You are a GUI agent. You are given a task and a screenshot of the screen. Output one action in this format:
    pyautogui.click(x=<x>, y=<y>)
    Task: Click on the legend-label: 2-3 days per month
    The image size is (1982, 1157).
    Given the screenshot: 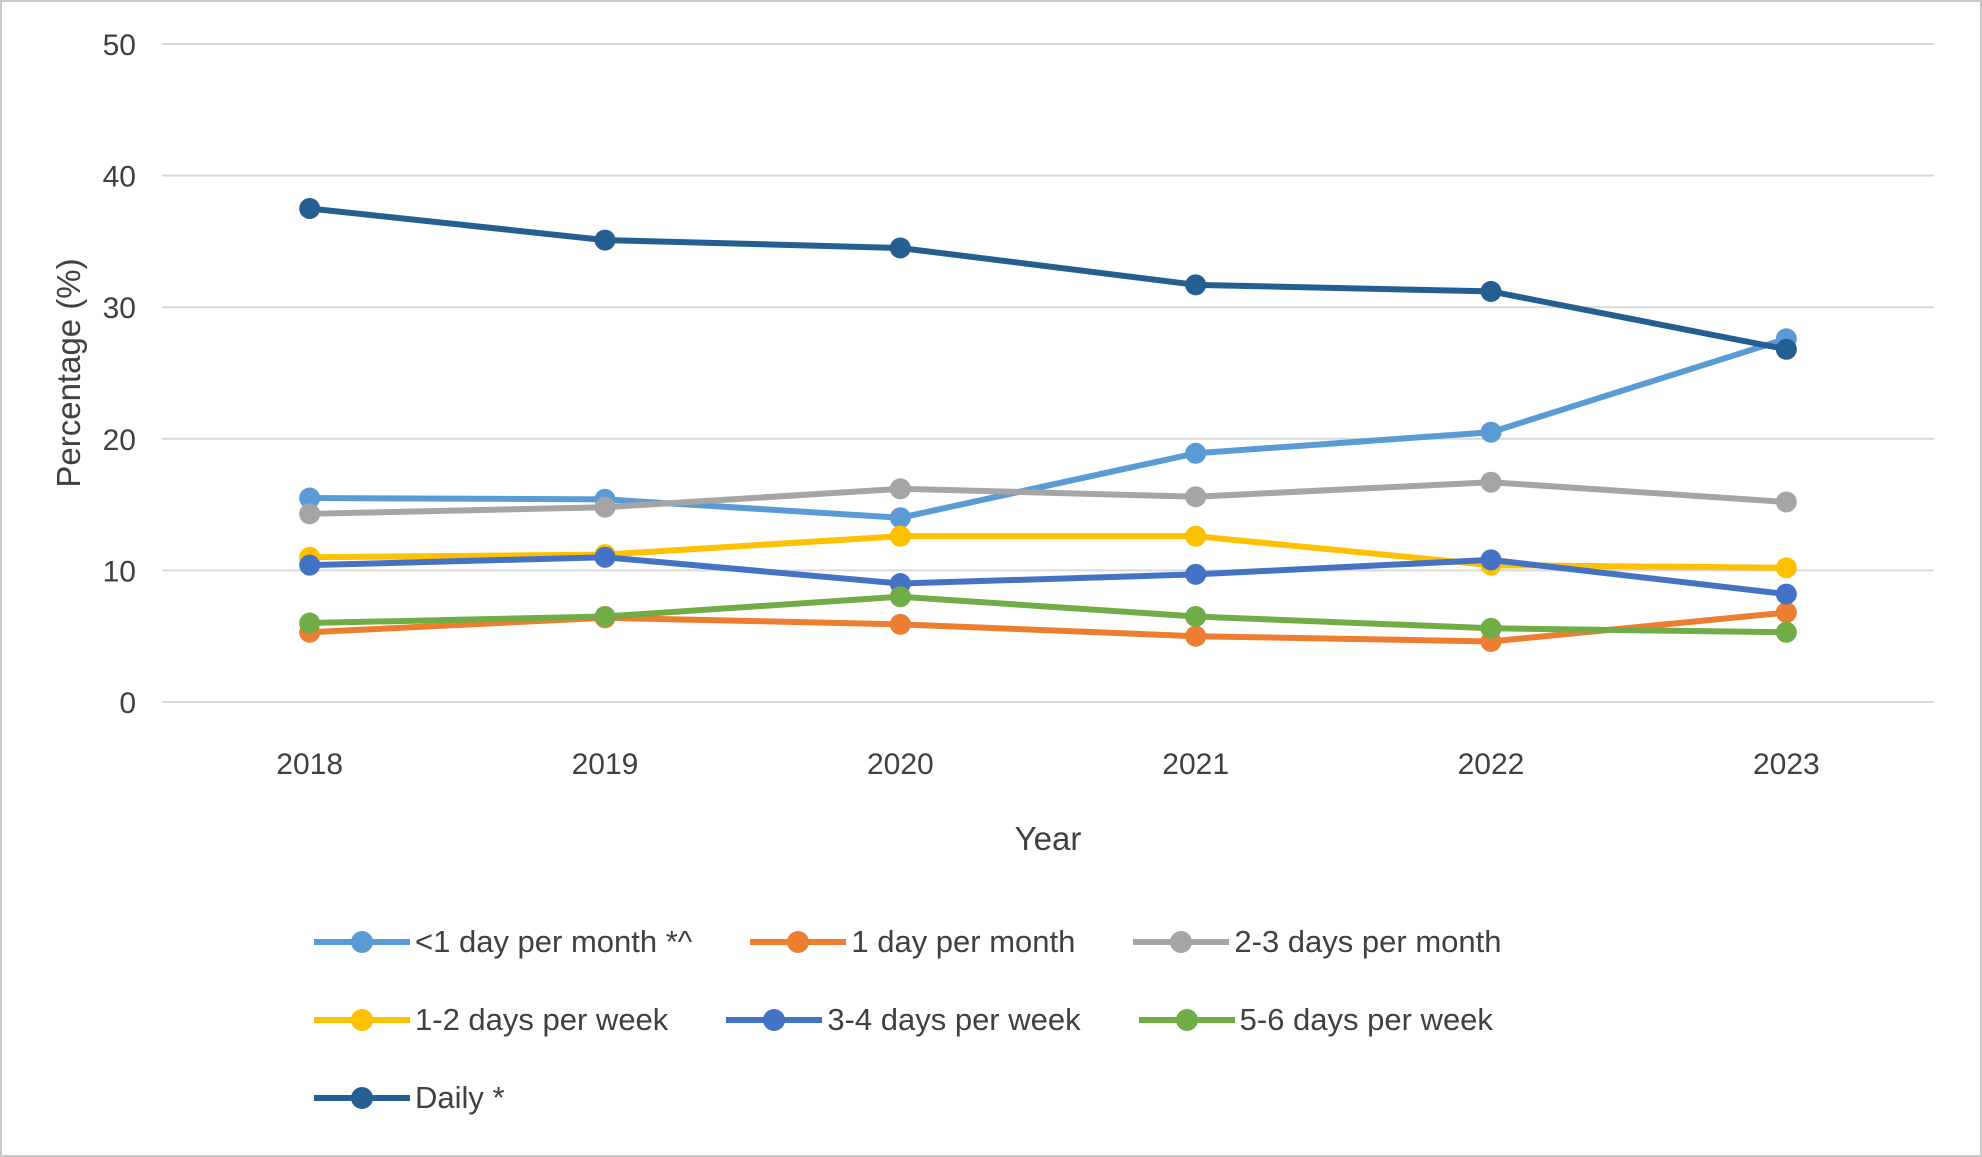 What is the action you would take?
    pyautogui.click(x=1368, y=941)
    